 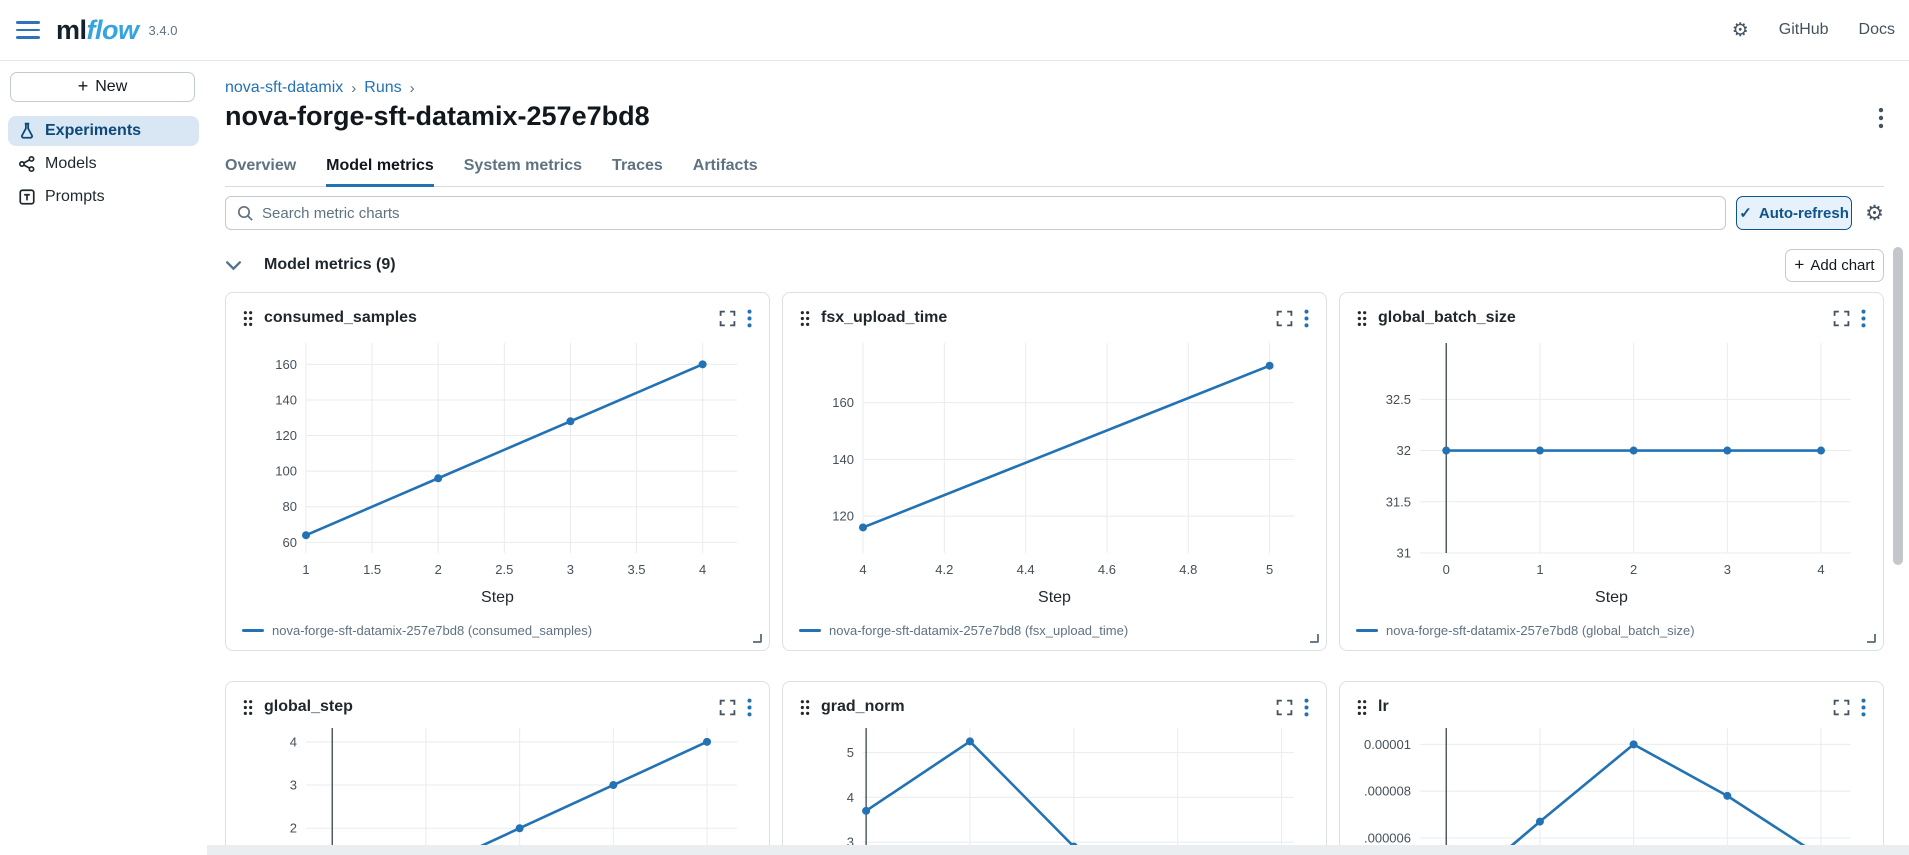 What do you see at coordinates (372, 569) in the screenshot?
I see `svg-text: 1.5` at bounding box center [372, 569].